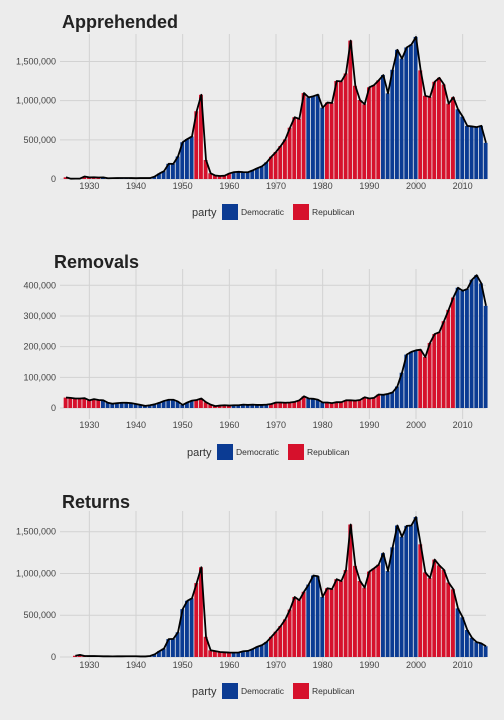 This screenshot has height=720, width=504. What do you see at coordinates (369, 186) in the screenshot?
I see `x-tick-label: 1990` at bounding box center [369, 186].